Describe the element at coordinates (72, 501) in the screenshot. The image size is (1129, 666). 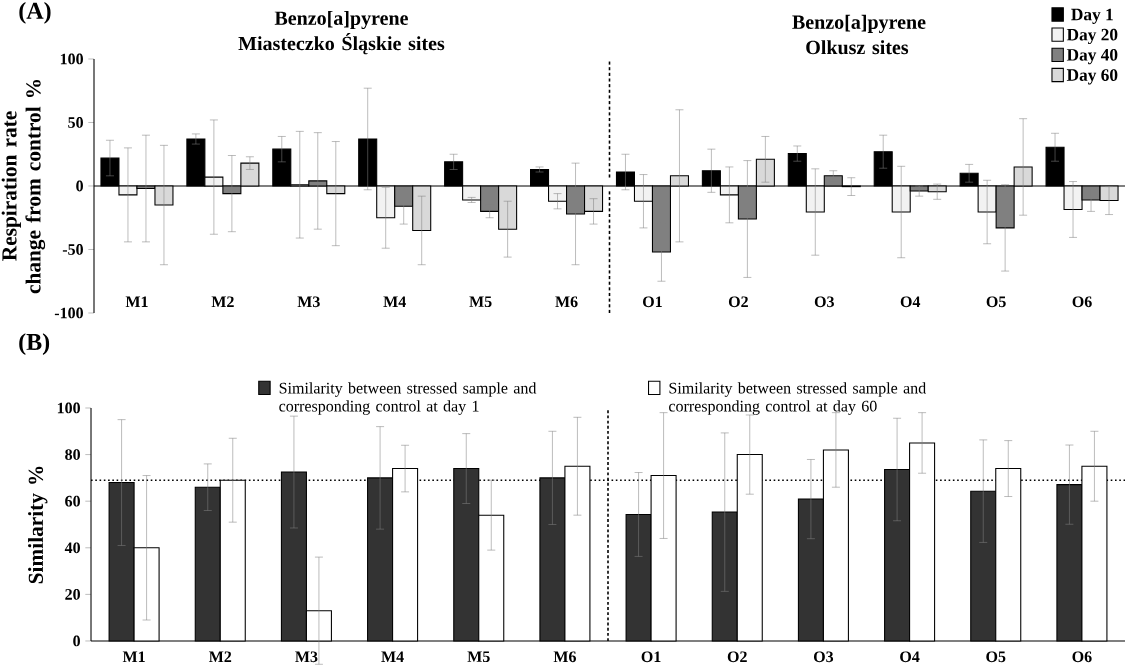
I see `y-tick-label: 60` at that location.